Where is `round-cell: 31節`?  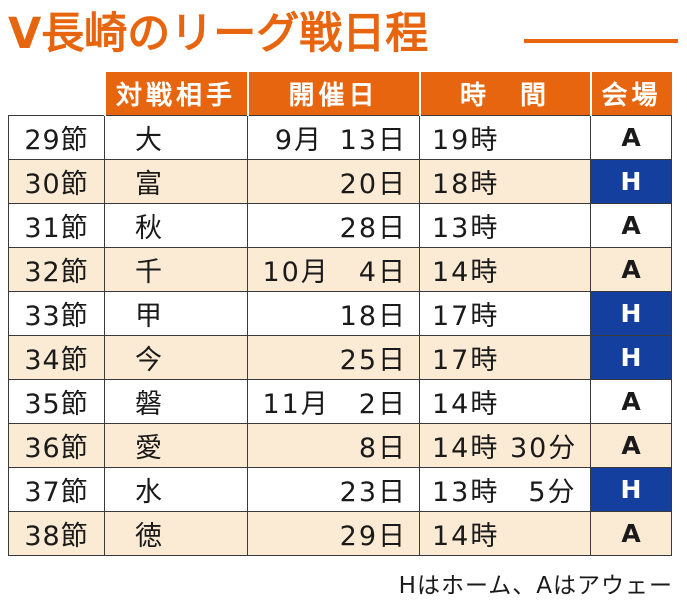 round-cell: 31節 is located at coordinates (56, 225).